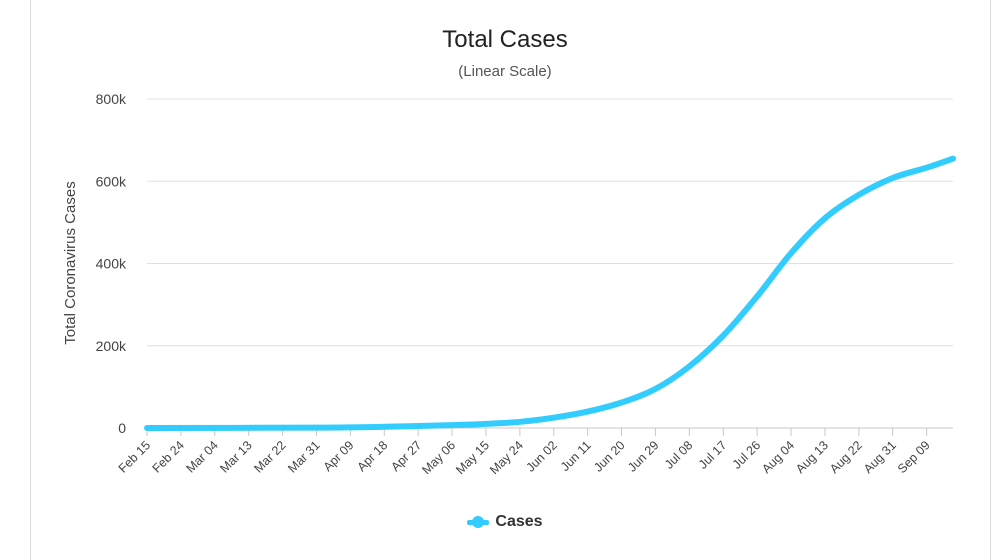  I want to click on x-tick-label: May 24, so click(506, 457).